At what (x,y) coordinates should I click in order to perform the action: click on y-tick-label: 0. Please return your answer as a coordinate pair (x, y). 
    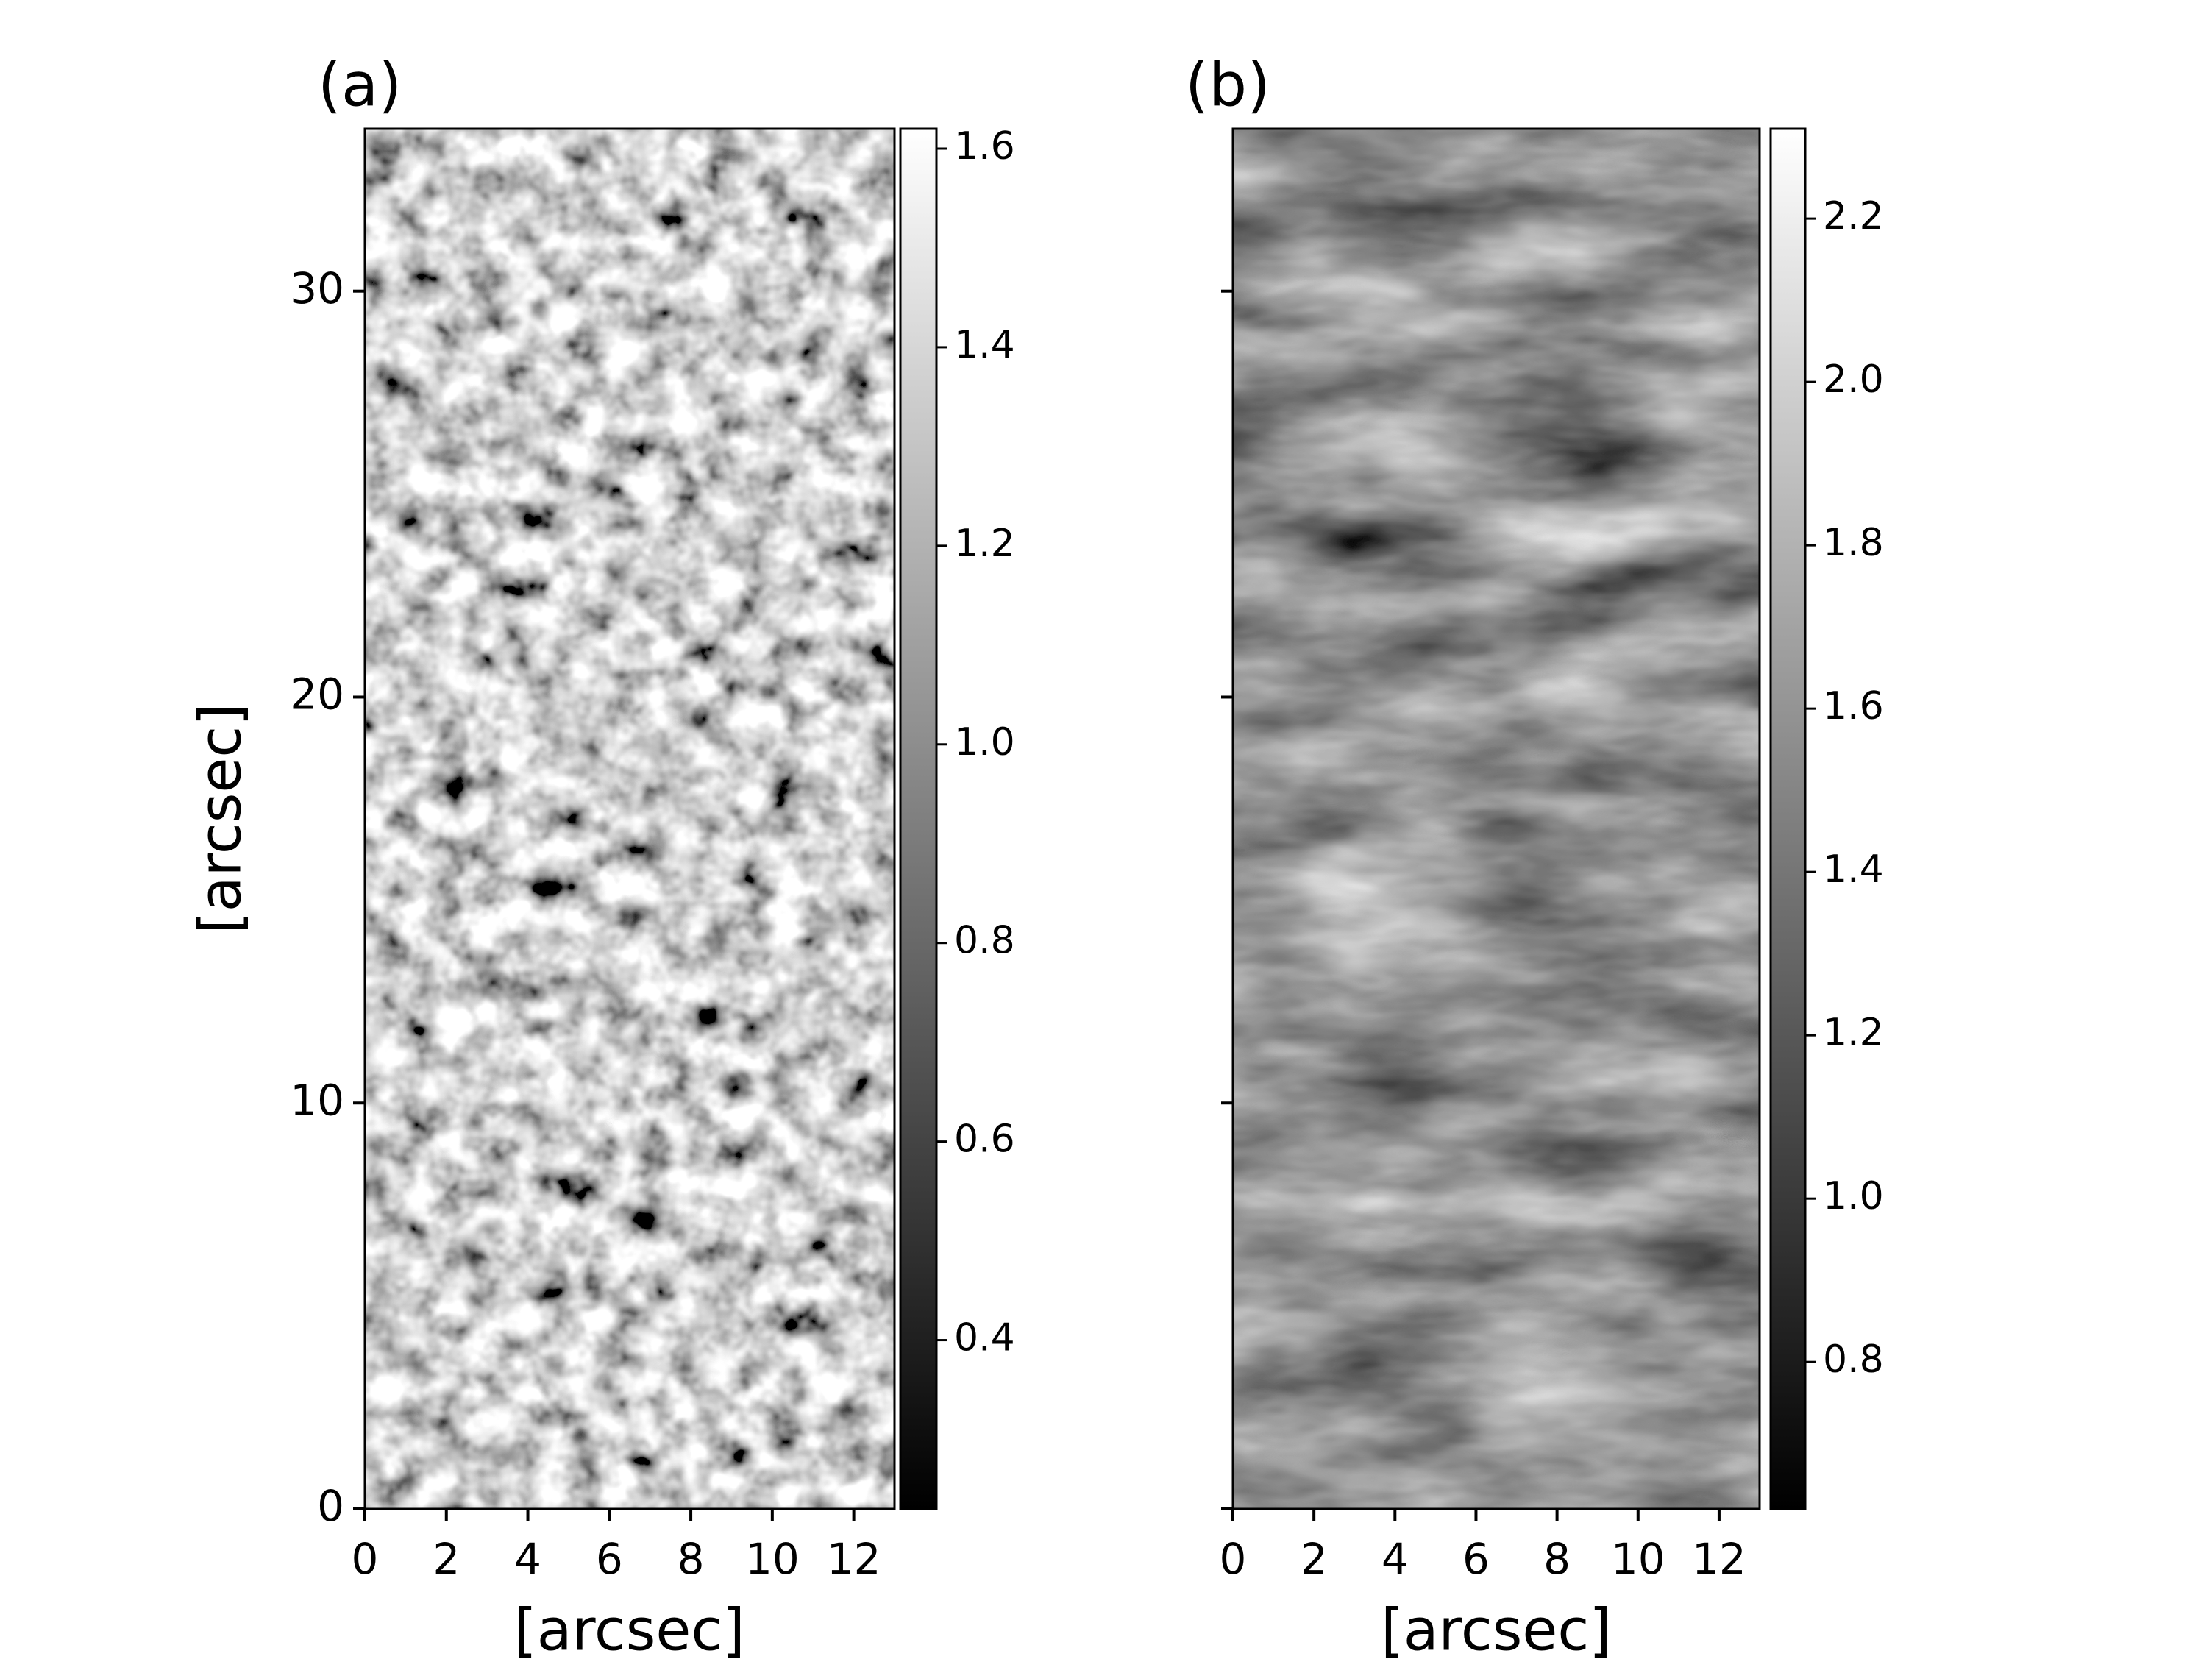
    Looking at the image, I should click on (330, 1506).